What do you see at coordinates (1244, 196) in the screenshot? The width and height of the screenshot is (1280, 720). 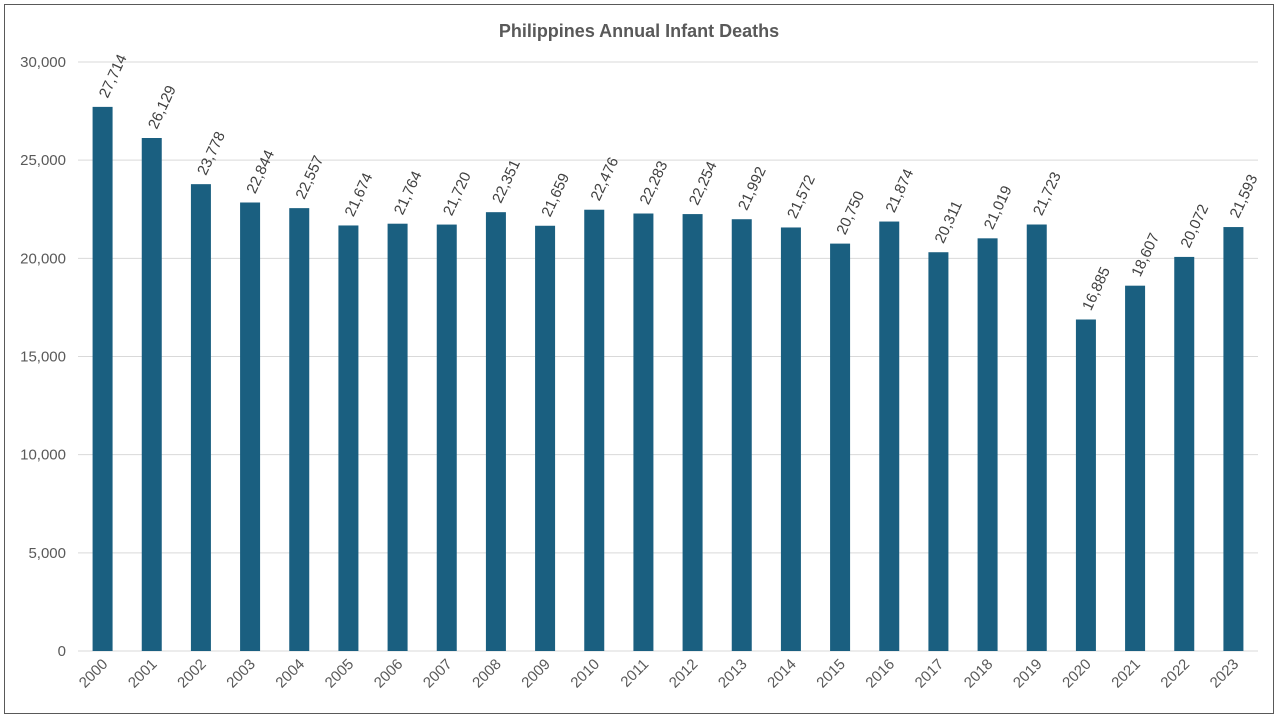 I see `data-label: 21,593` at bounding box center [1244, 196].